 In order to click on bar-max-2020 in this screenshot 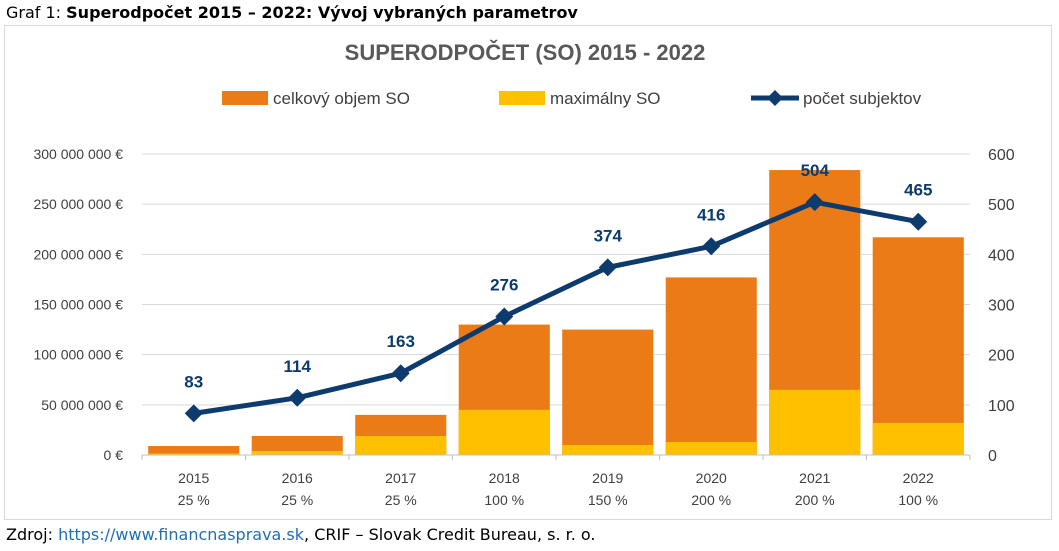, I will do `click(711, 448)`.